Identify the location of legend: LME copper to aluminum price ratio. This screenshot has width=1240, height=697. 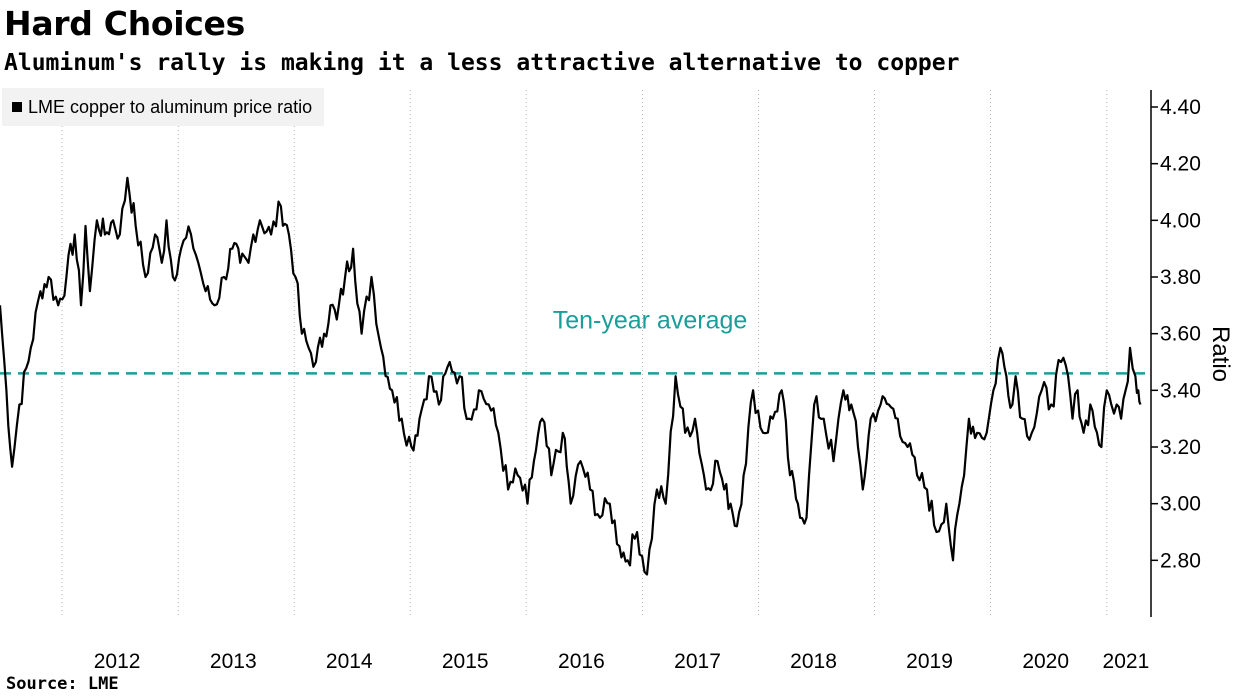
(163, 107).